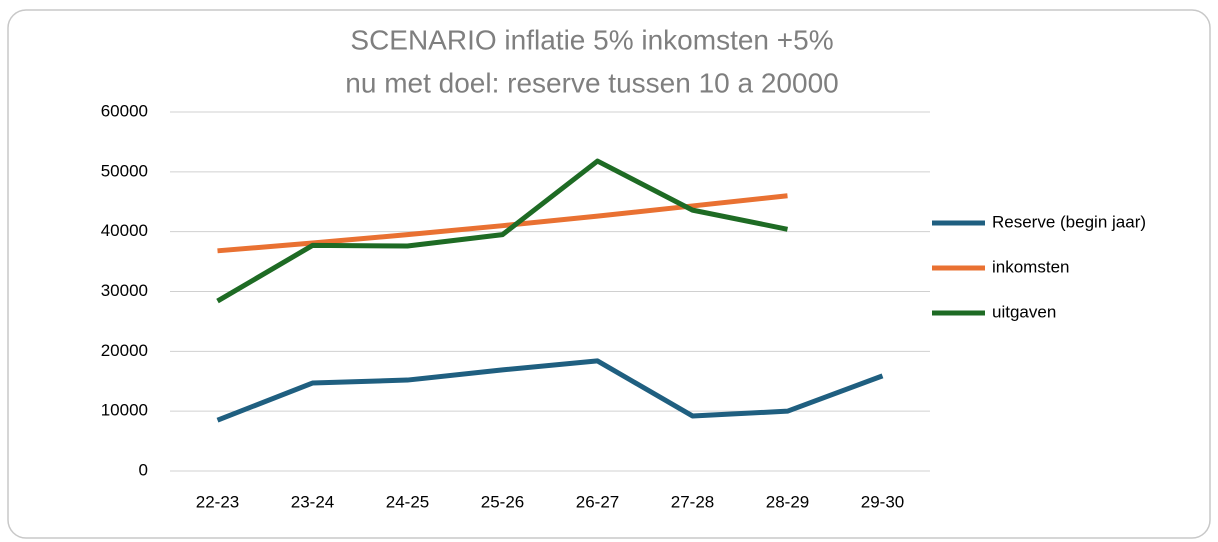  What do you see at coordinates (124, 110) in the screenshot?
I see `y-tick-label: 60000` at bounding box center [124, 110].